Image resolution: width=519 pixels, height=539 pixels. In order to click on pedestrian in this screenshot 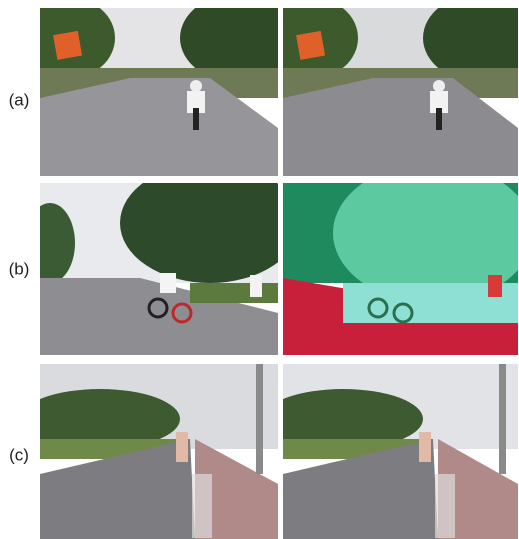, I will do `click(256, 286)`.